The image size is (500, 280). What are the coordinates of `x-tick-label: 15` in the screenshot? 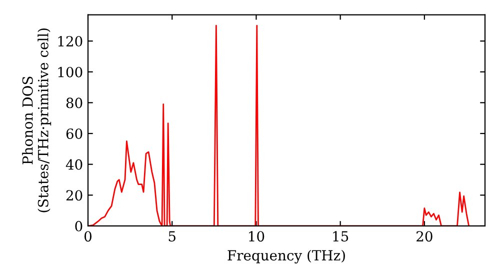 It's located at (340, 236).